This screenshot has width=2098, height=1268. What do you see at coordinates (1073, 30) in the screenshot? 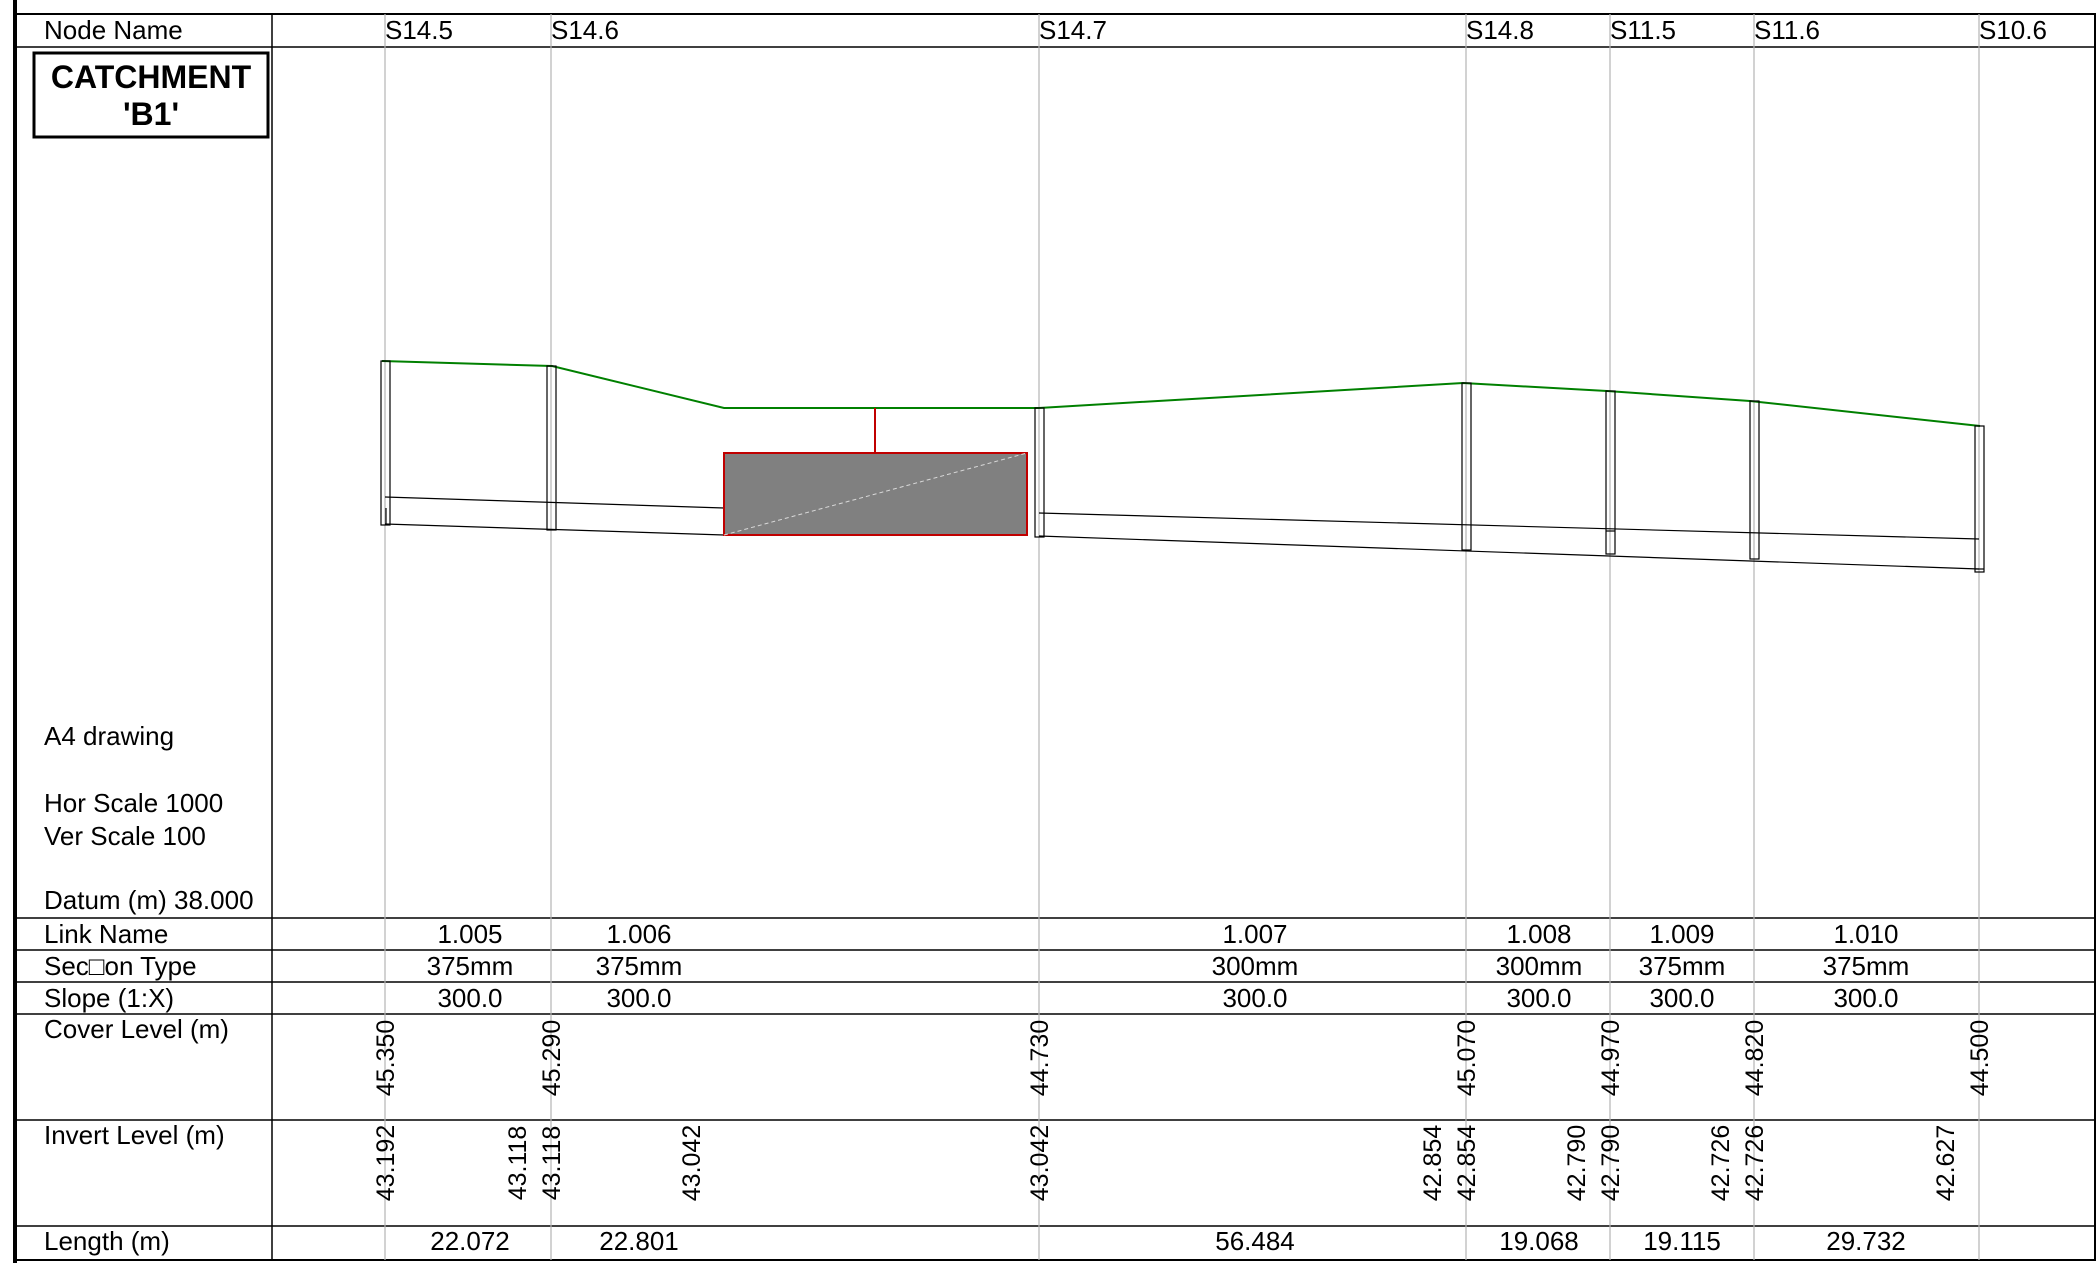
I see `node-name: S14.7` at bounding box center [1073, 30].